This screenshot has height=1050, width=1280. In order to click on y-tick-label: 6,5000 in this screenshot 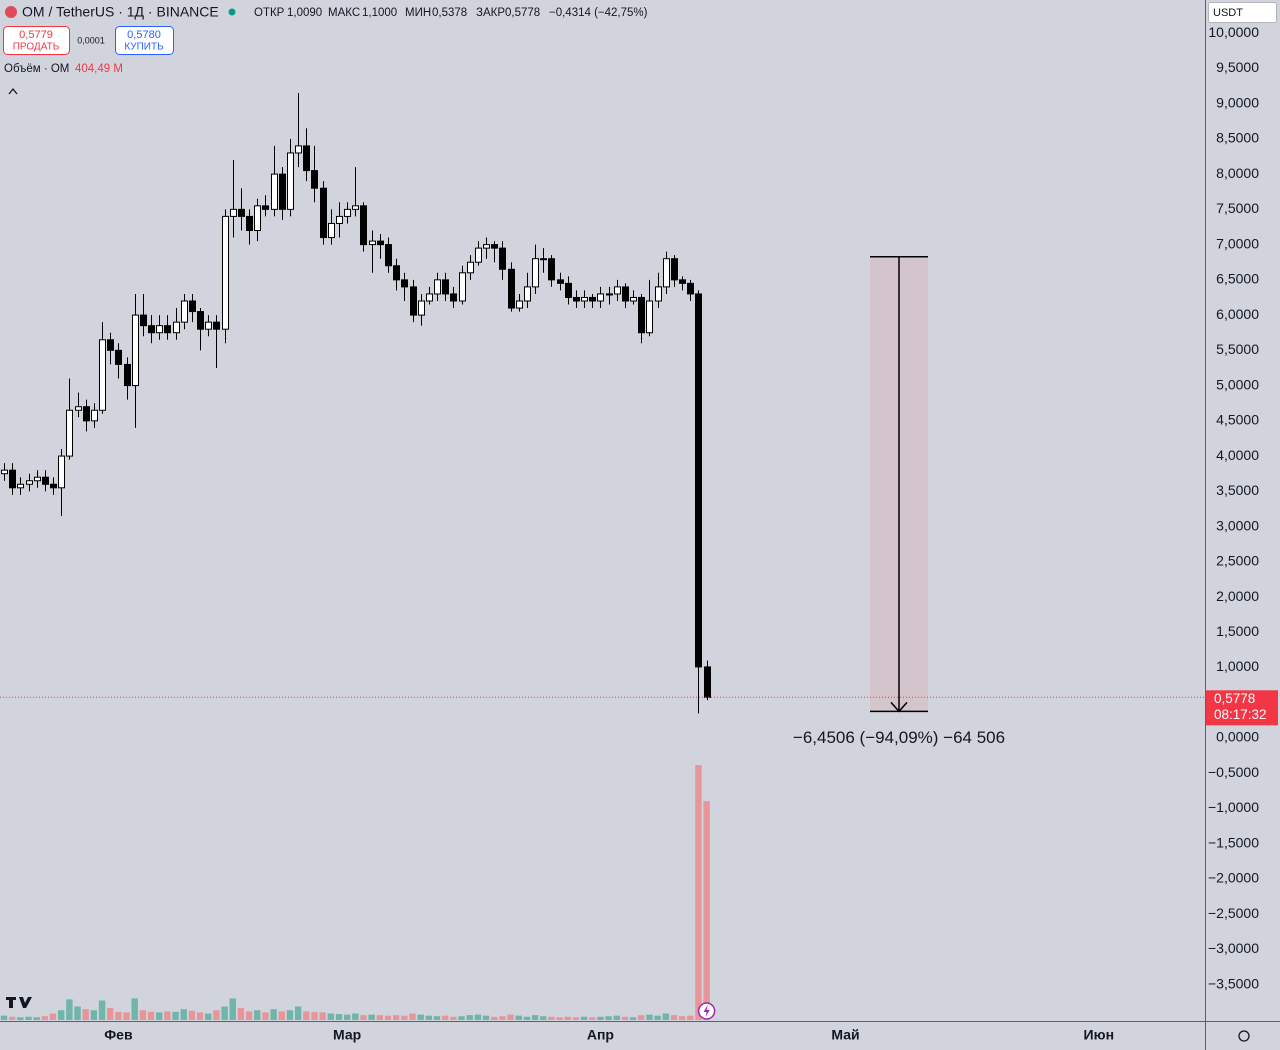, I will do `click(1237, 279)`.